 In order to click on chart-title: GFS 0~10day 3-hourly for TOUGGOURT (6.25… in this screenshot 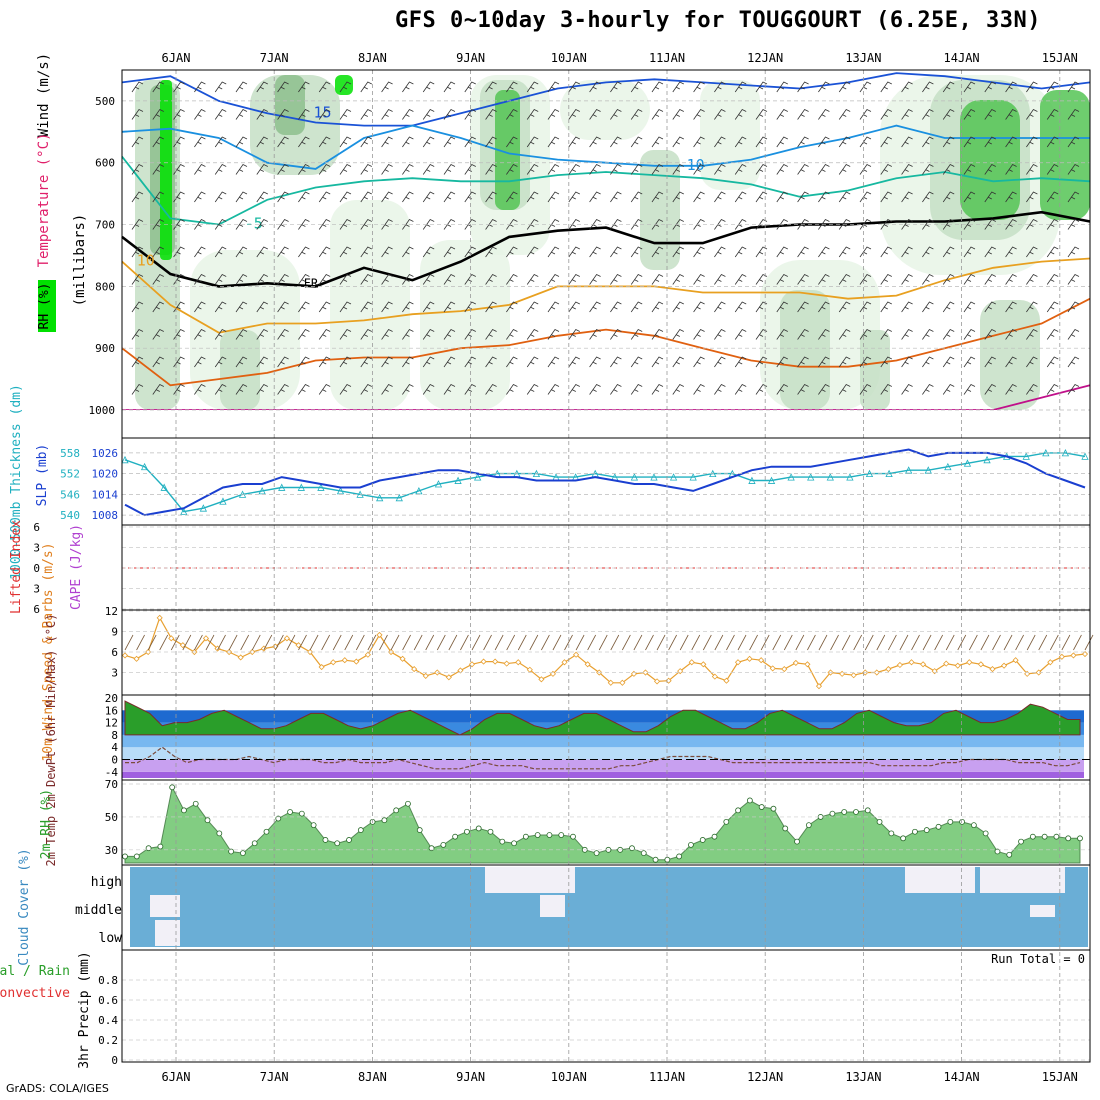, I will do `click(718, 20)`.